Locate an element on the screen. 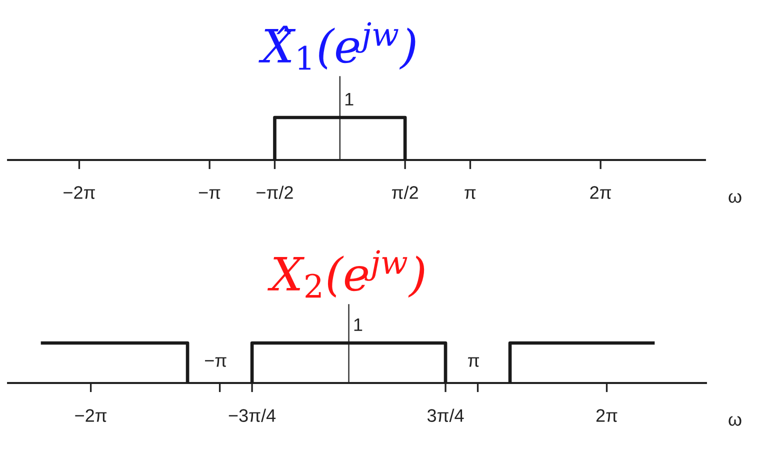 This screenshot has width=761, height=451. annotation: −π is located at coordinates (215, 362).